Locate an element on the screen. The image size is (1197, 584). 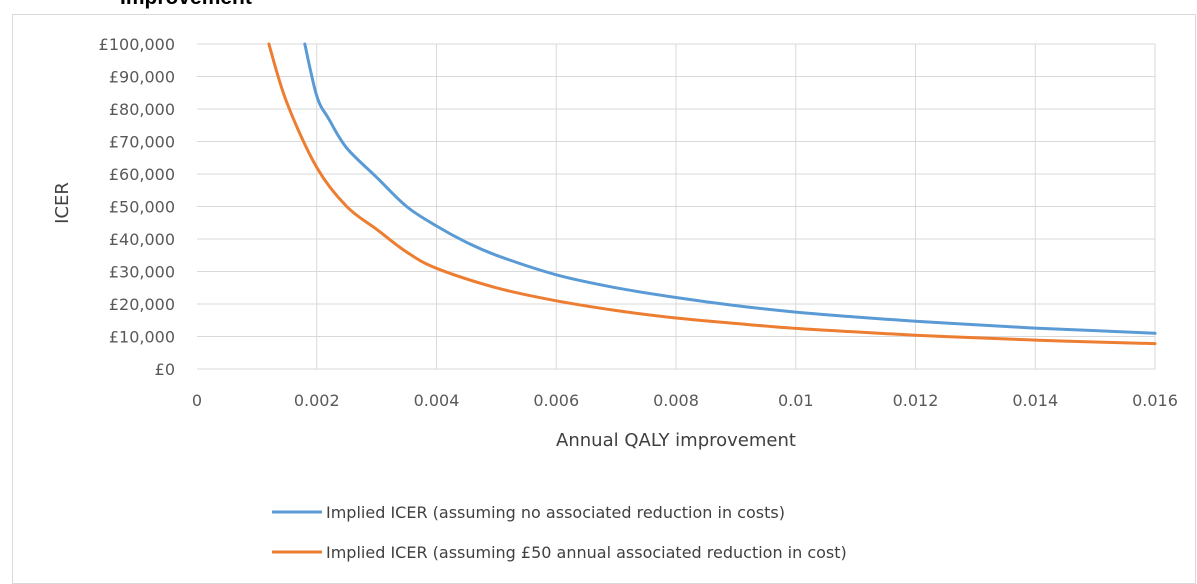
y-tick-label: £100,000 is located at coordinates (137, 44).